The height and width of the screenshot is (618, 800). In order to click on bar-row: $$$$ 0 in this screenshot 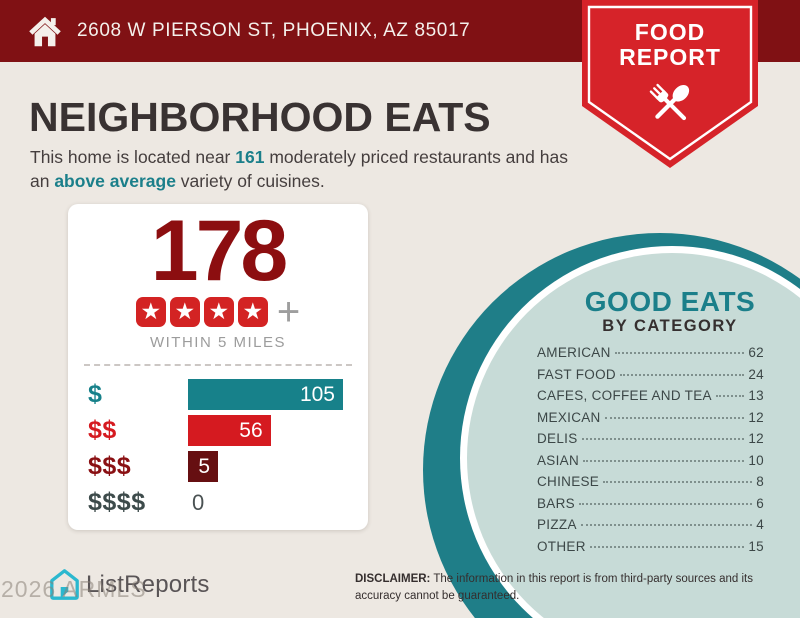, I will do `click(217, 502)`.